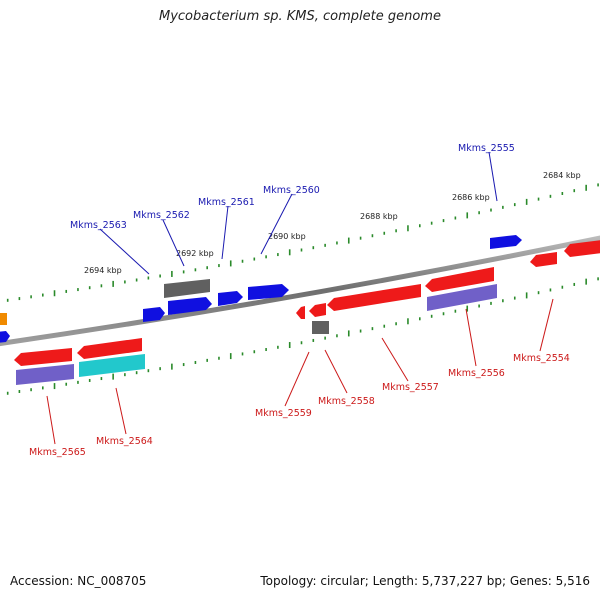 This screenshot has width=600, height=600. Describe the element at coordinates (486, 148) in the screenshot. I see `label-mkms-2555: Mkms_2555` at that location.